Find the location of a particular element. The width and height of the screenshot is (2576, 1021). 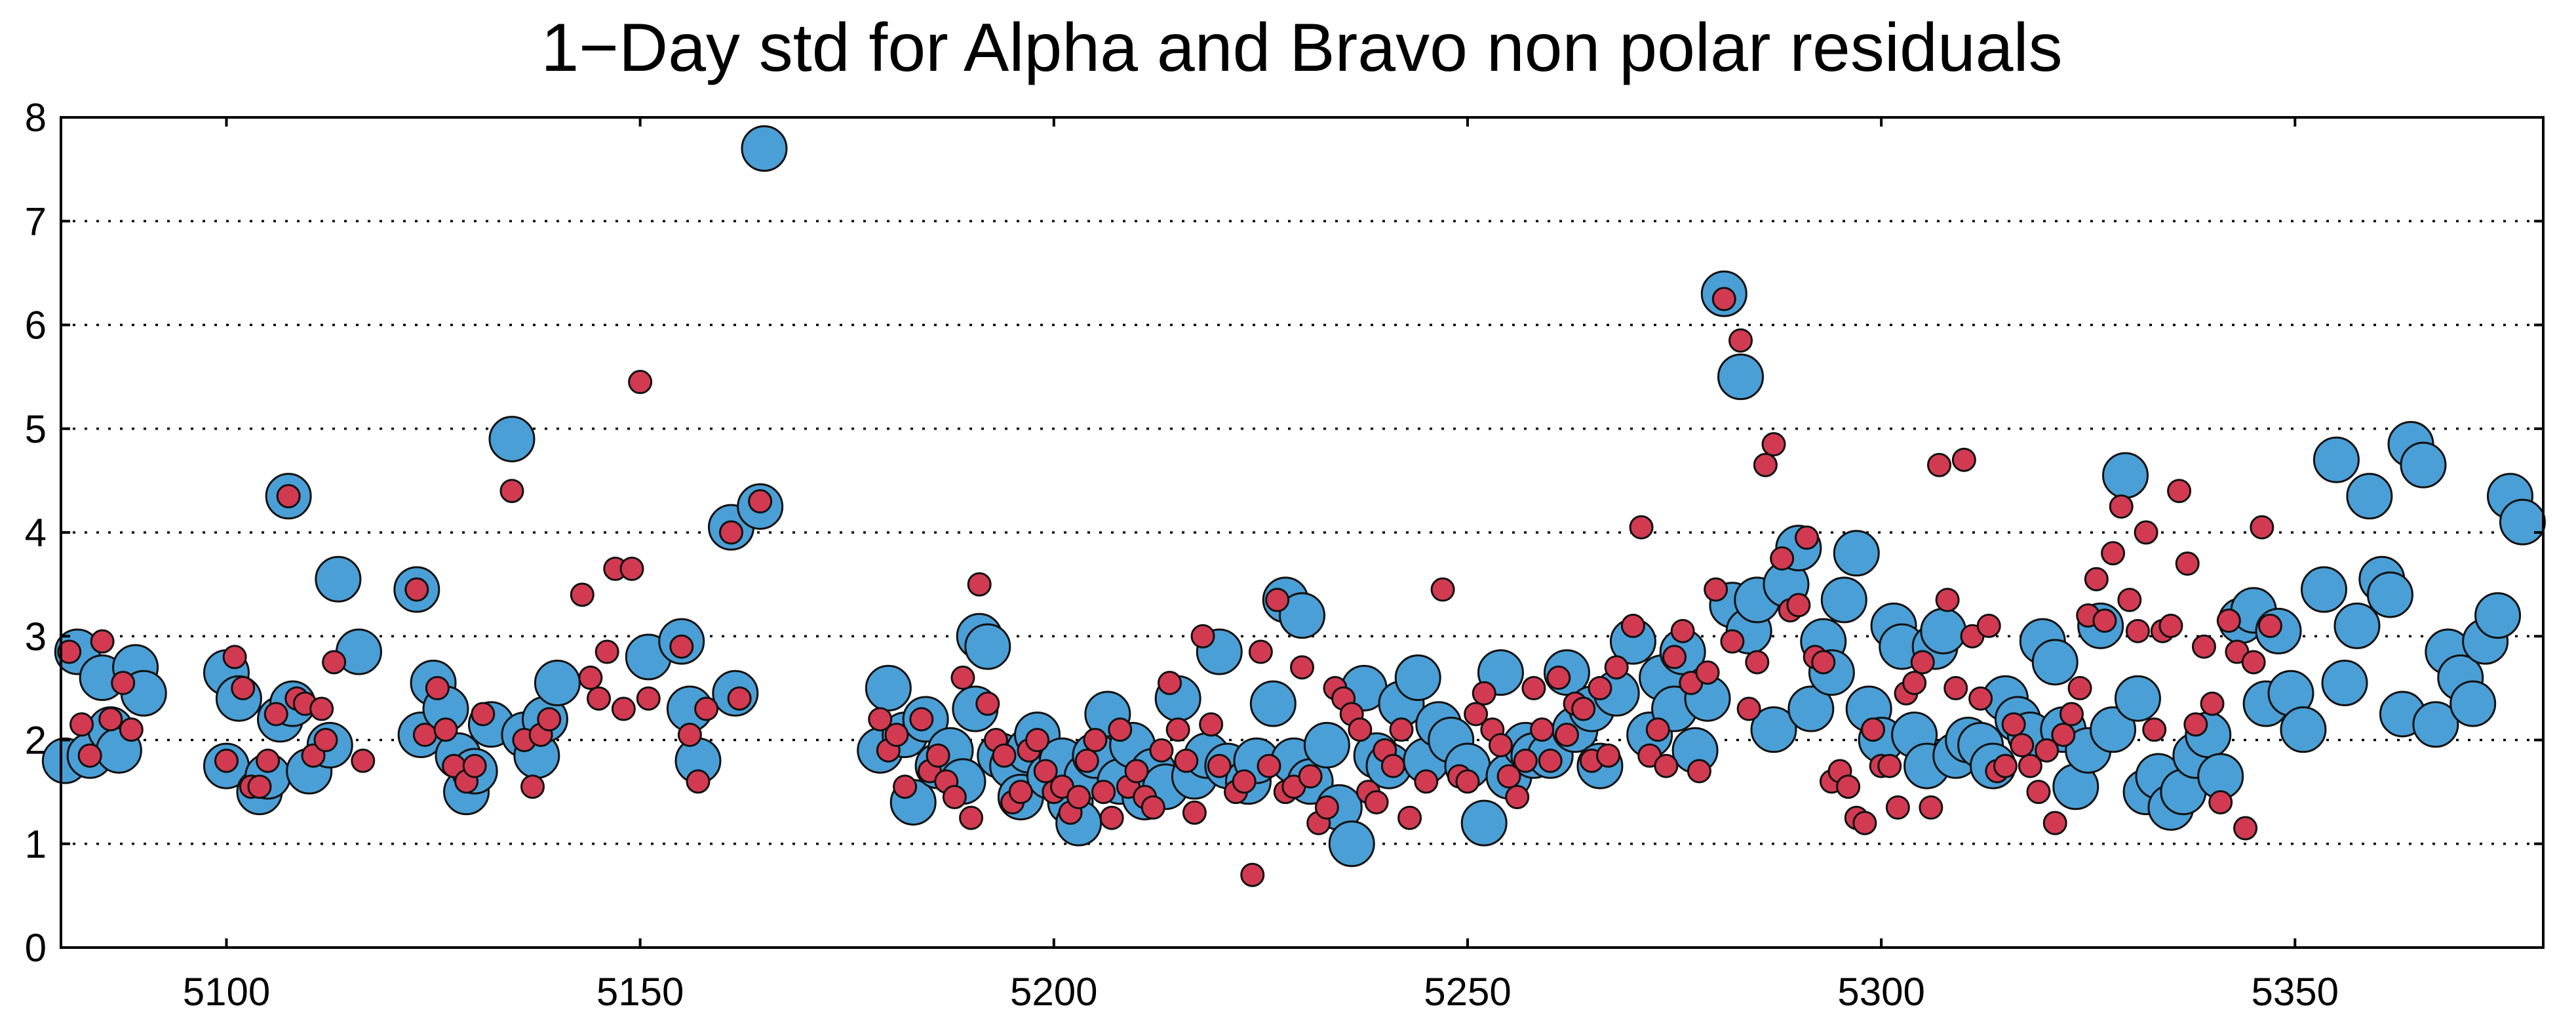

y-tick-label: 3 is located at coordinates (36, 636).